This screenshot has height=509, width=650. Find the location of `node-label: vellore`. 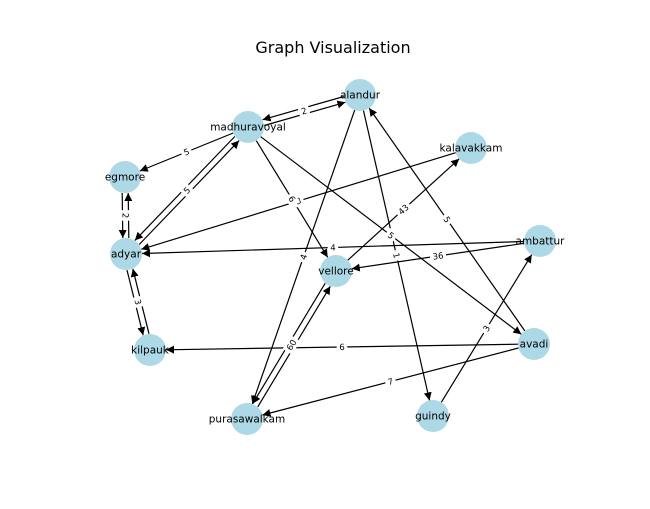

node-label: vellore is located at coordinates (335, 272).